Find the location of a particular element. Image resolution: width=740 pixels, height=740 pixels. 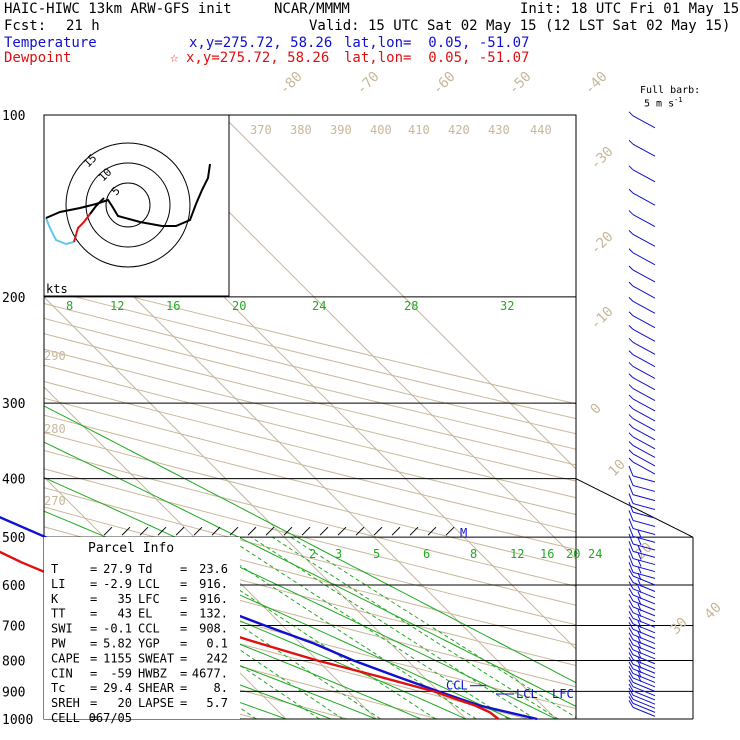

model-title: HAIC-HIWC 13km ARW-GFS init is located at coordinates (118, 9).